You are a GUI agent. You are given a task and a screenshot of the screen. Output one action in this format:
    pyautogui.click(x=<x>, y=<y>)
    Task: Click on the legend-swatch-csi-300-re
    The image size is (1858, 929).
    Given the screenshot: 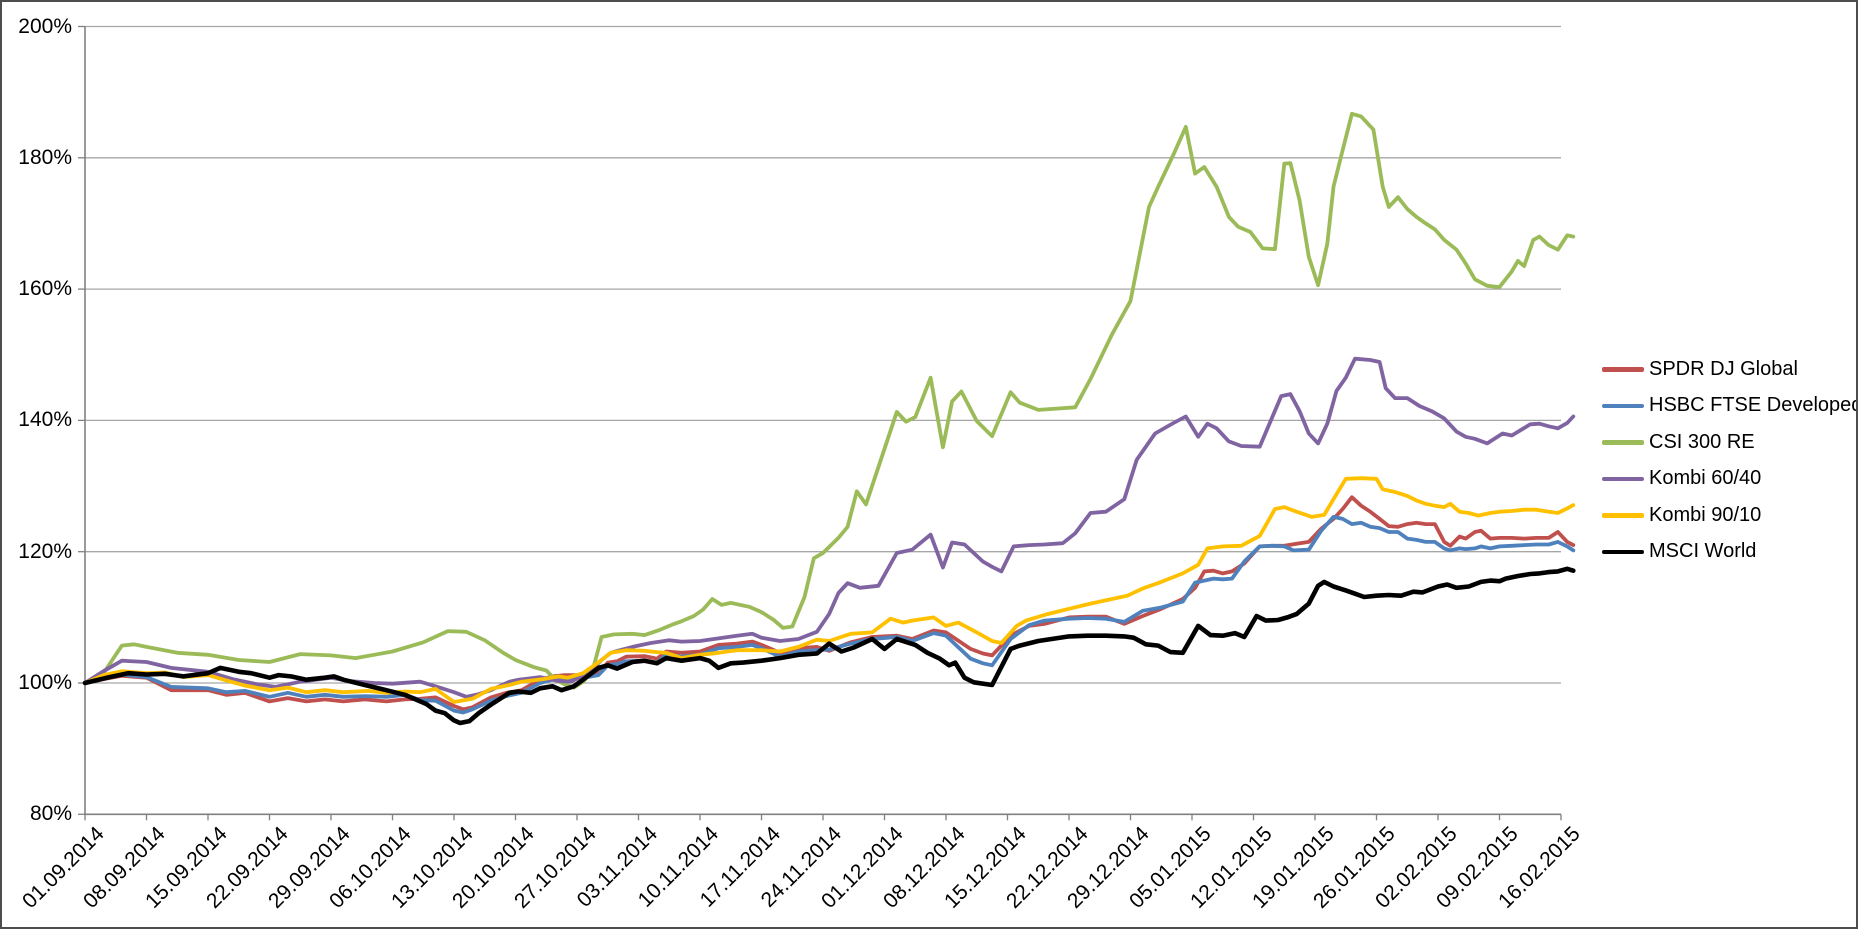 What is the action you would take?
    pyautogui.click(x=1623, y=442)
    